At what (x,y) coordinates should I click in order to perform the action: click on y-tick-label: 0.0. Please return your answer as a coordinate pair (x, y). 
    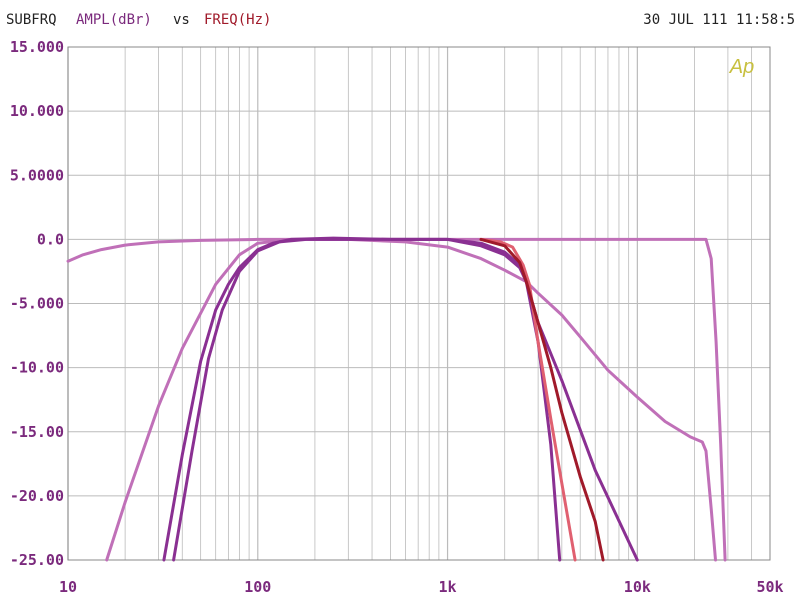
    Looking at the image, I should click on (50, 239).